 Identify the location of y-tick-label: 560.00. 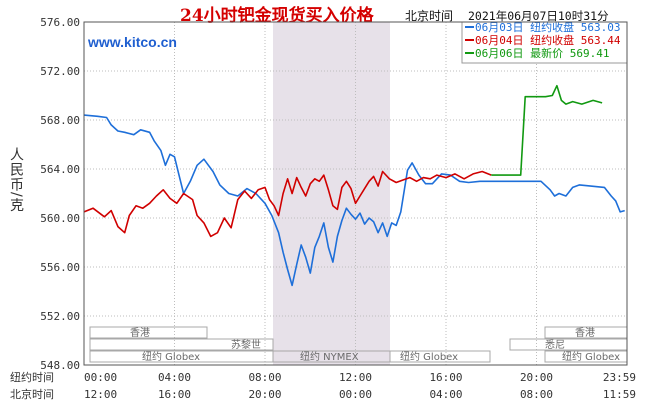
(60, 218).